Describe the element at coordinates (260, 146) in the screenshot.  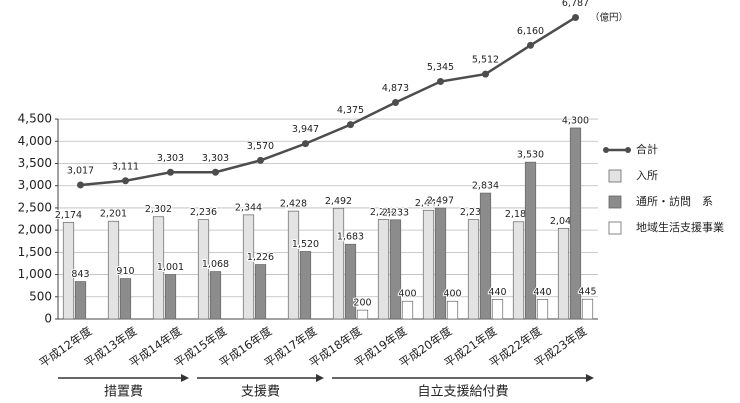
I see `value-label: 3,570` at that location.